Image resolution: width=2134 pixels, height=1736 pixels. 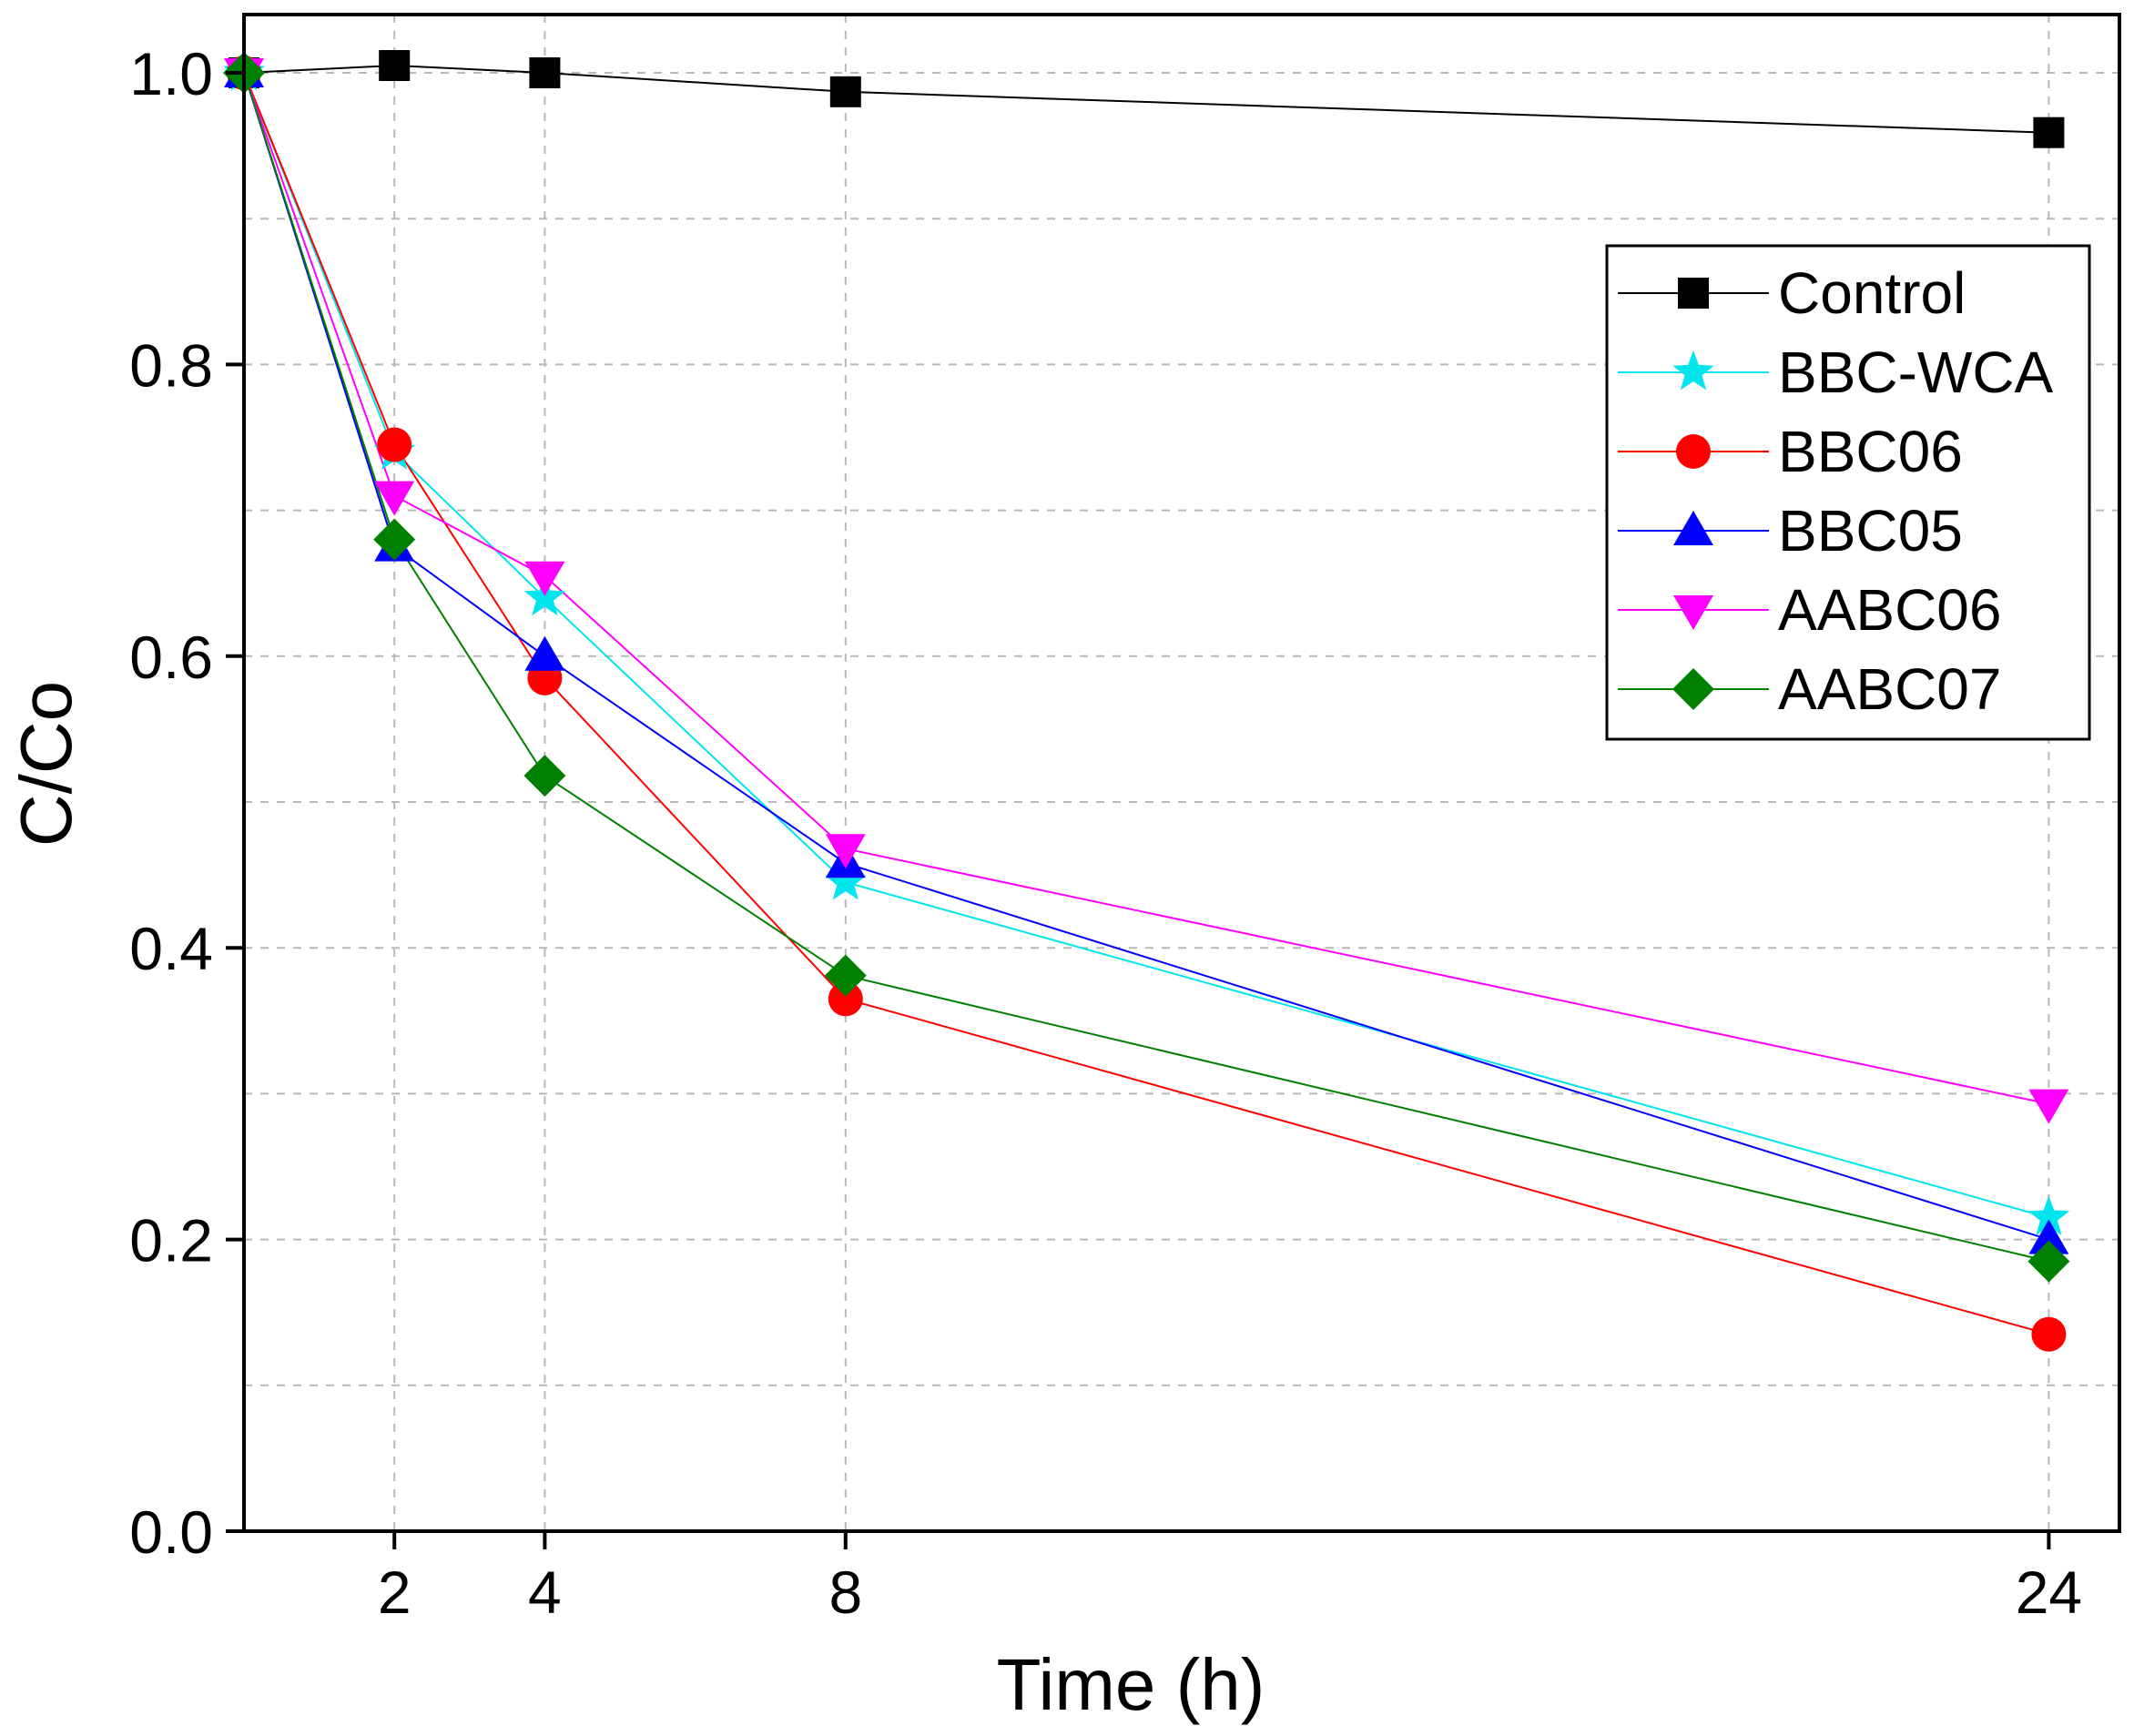 I want to click on x-tick-label: 24, so click(x=2049, y=1592).